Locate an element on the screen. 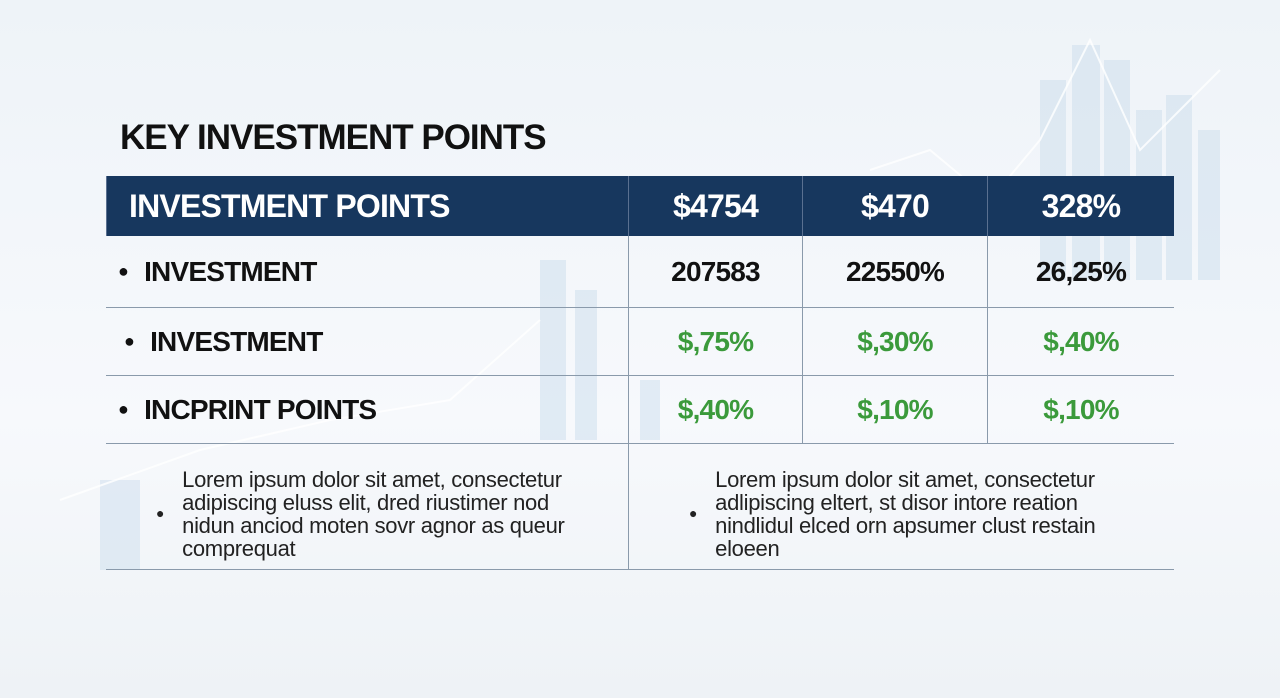 Image resolution: width=1280 pixels, height=698 pixels. value-cell: 26,25% is located at coordinates (1080, 271).